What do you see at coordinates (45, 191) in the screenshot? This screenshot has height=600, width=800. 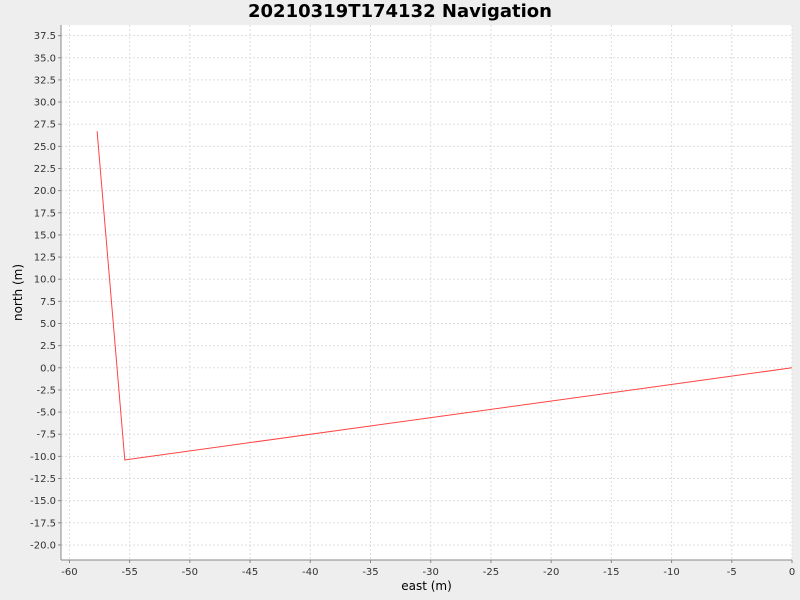 I see `y-tick-label: 20.0` at bounding box center [45, 191].